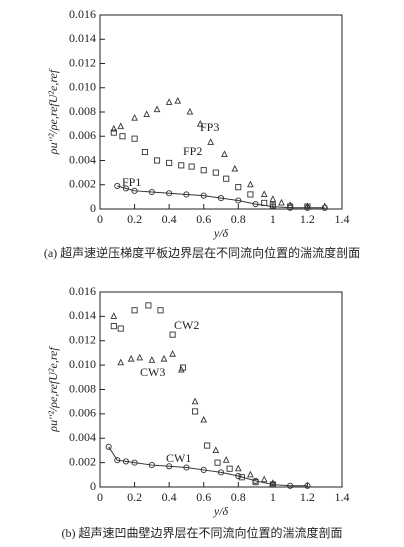 The height and width of the screenshot is (547, 404). Describe the element at coordinates (202, 252) in the screenshot. I see `caption: (a) 超声速逆压梯度平板边界层在不同流向位置的湍流度剖面` at that location.